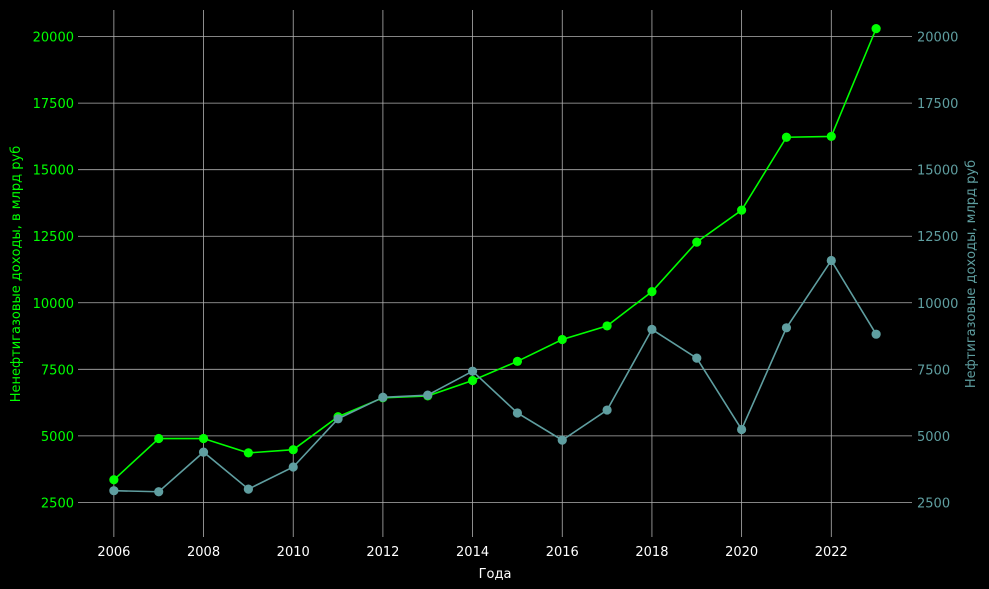 Image resolution: width=989 pixels, height=589 pixels. I want to click on right-y-tick-label: 7500, so click(933, 370).